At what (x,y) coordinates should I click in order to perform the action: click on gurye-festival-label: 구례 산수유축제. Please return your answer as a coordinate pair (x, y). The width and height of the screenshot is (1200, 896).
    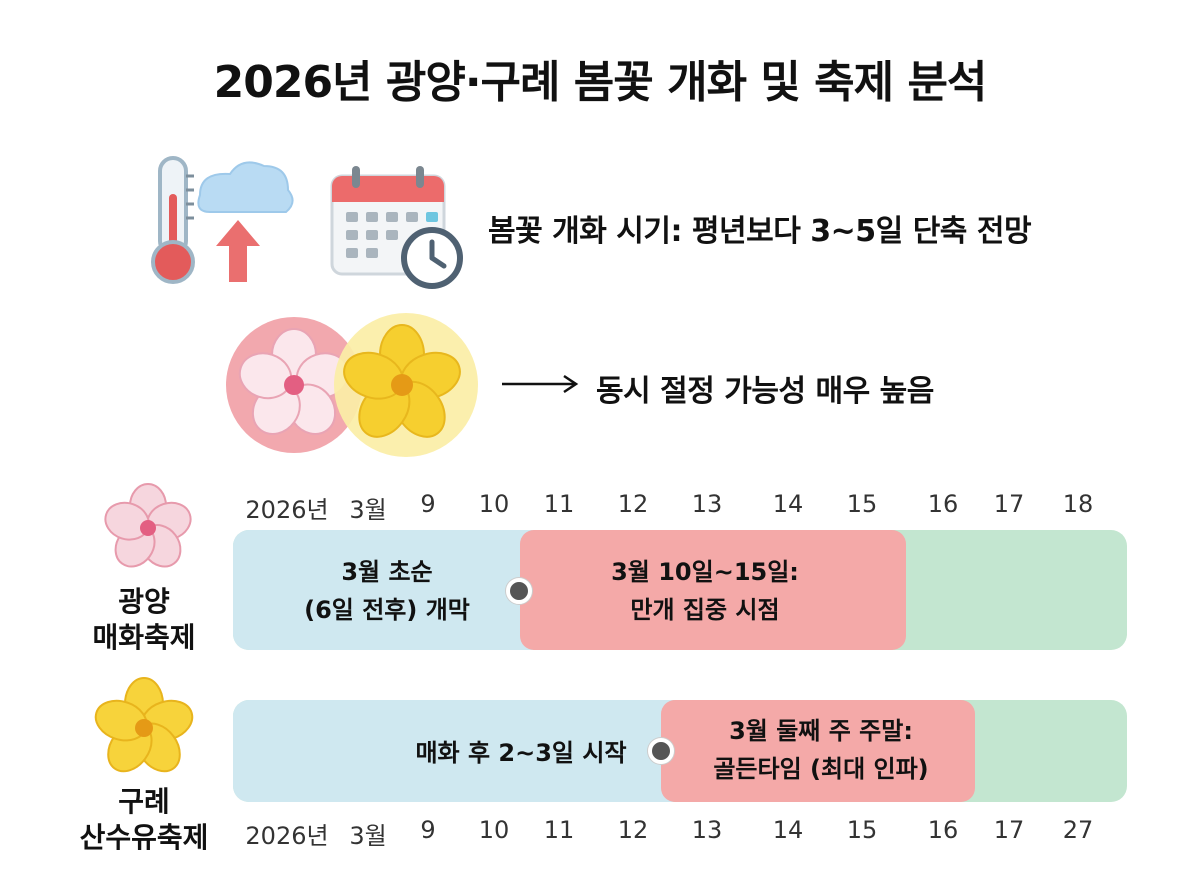
    Looking at the image, I should click on (144, 820).